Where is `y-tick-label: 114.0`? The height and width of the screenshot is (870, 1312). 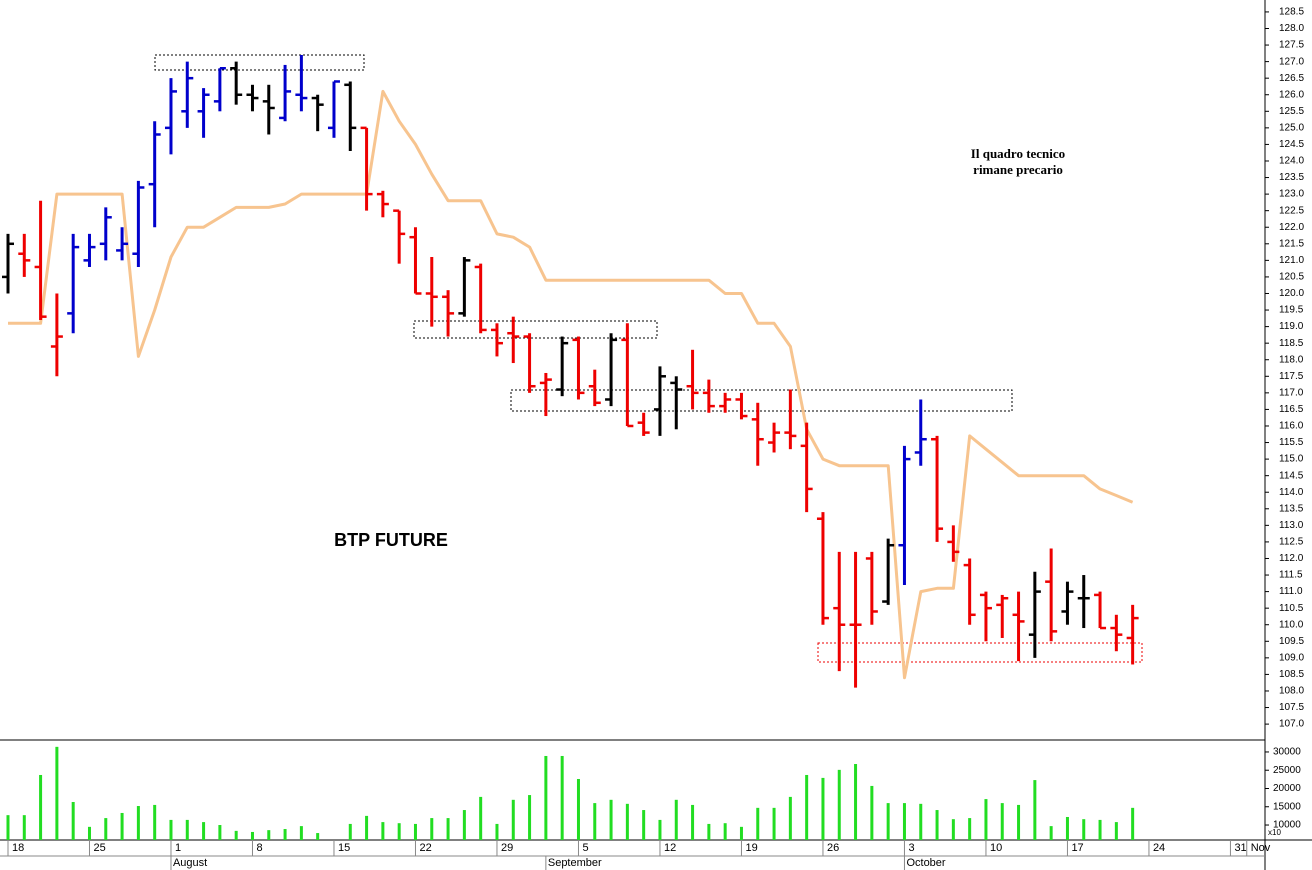 y-tick-label: 114.0 is located at coordinates (1291, 492).